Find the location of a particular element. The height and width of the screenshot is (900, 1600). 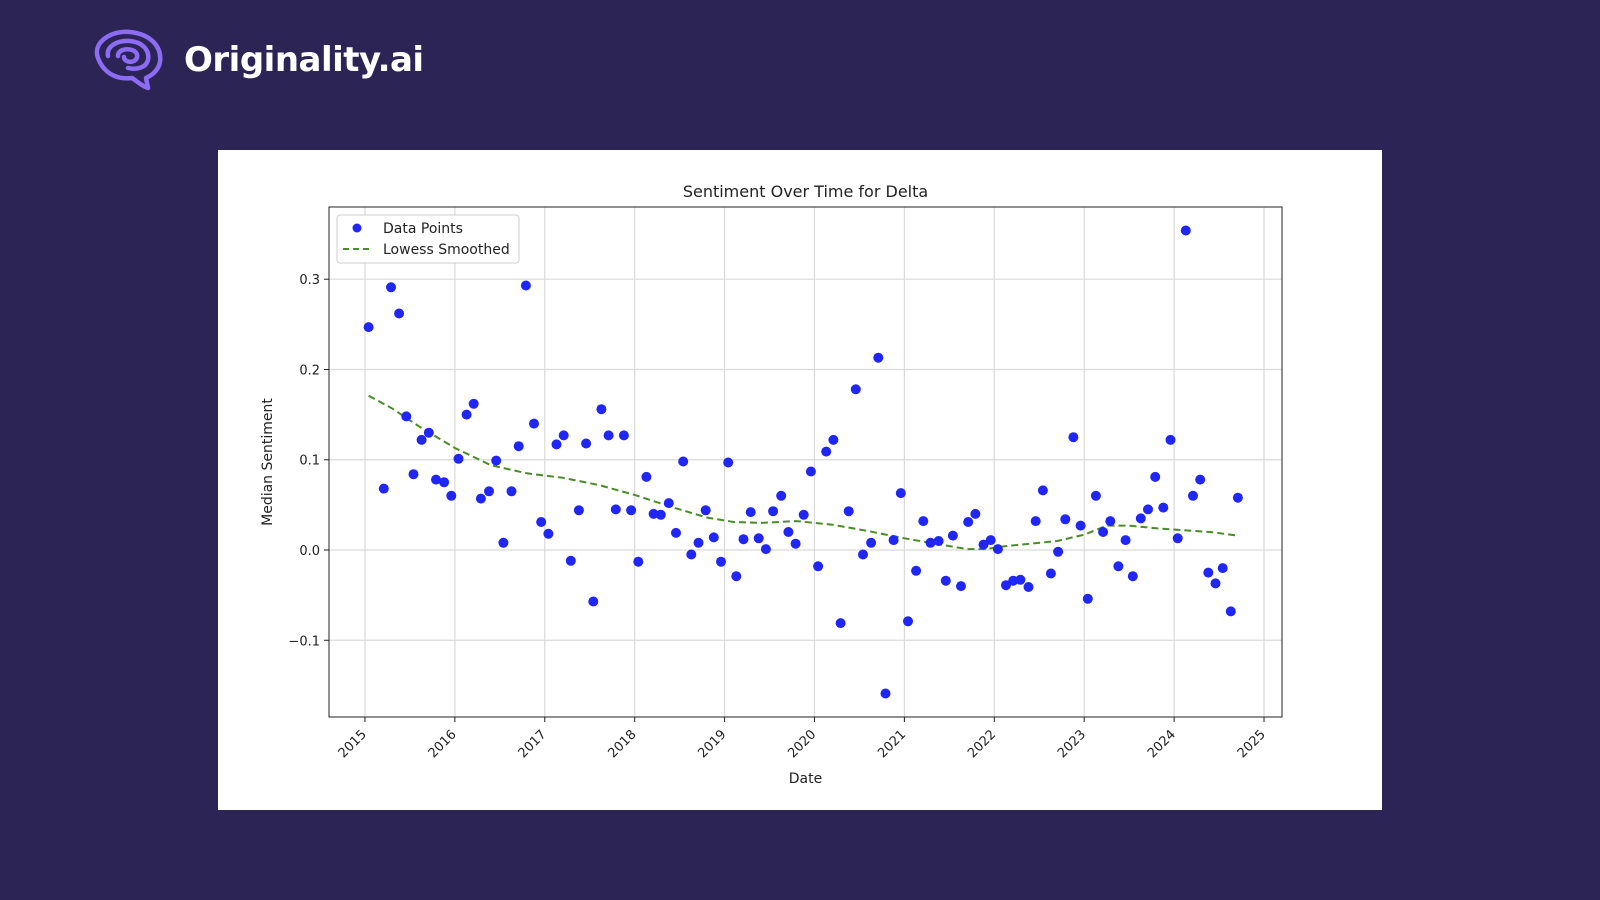

x-tick-label: 2022 is located at coordinates (982, 744).